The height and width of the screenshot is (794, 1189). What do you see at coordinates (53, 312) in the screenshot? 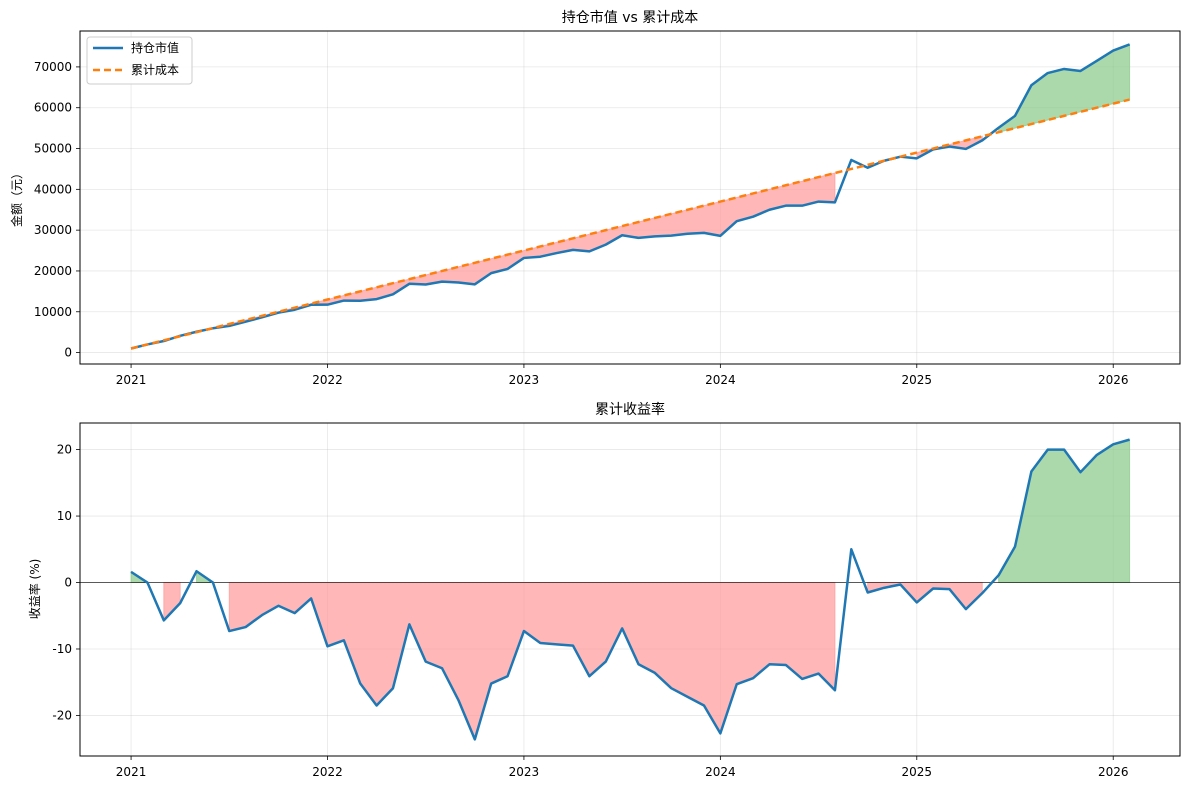
I see `y-tick-label: 10000` at bounding box center [53, 312].